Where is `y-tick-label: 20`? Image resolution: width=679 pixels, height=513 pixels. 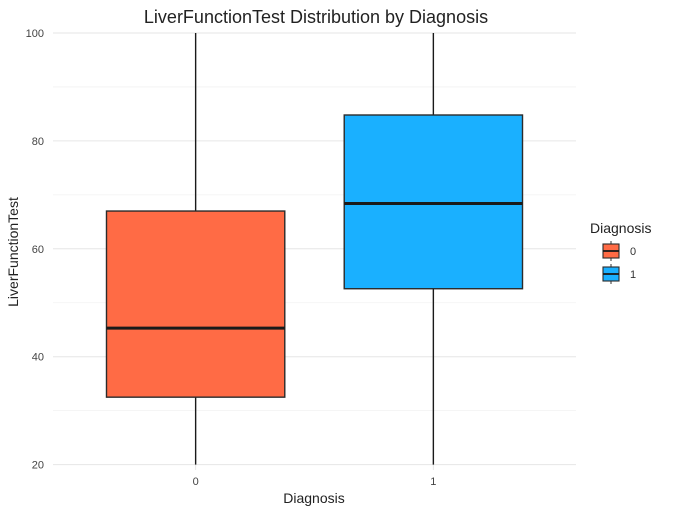 y-tick-label: 20 is located at coordinates (38, 466).